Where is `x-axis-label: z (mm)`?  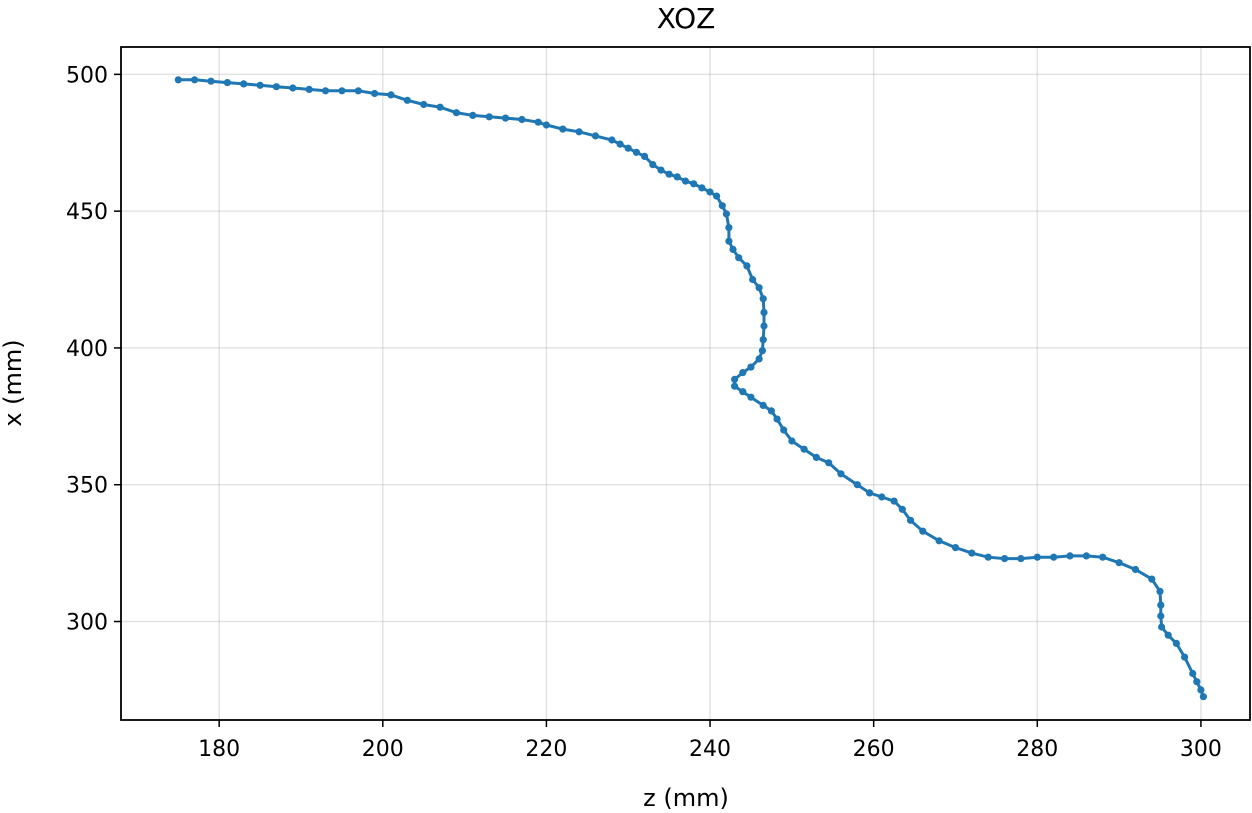 x-axis-label: z (mm) is located at coordinates (686, 798).